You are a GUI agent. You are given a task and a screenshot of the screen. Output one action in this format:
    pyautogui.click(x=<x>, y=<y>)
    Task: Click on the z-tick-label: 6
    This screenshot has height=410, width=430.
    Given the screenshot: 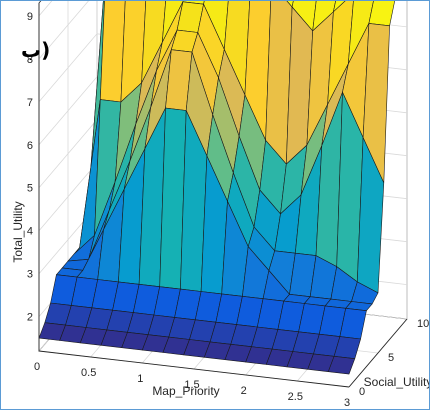 What is the action you would take?
    pyautogui.click(x=30, y=146)
    